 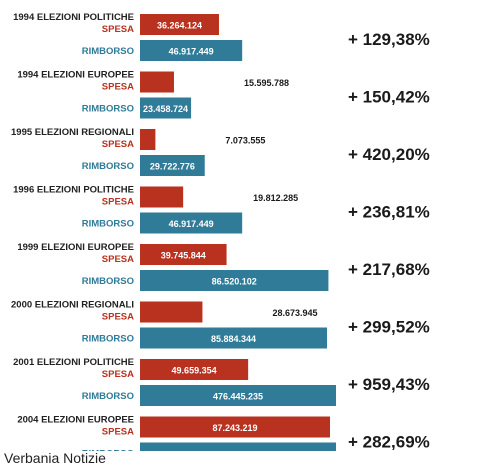 What do you see at coordinates (389, 97) in the screenshot?
I see `increase-percentage: + 150,42%` at bounding box center [389, 97].